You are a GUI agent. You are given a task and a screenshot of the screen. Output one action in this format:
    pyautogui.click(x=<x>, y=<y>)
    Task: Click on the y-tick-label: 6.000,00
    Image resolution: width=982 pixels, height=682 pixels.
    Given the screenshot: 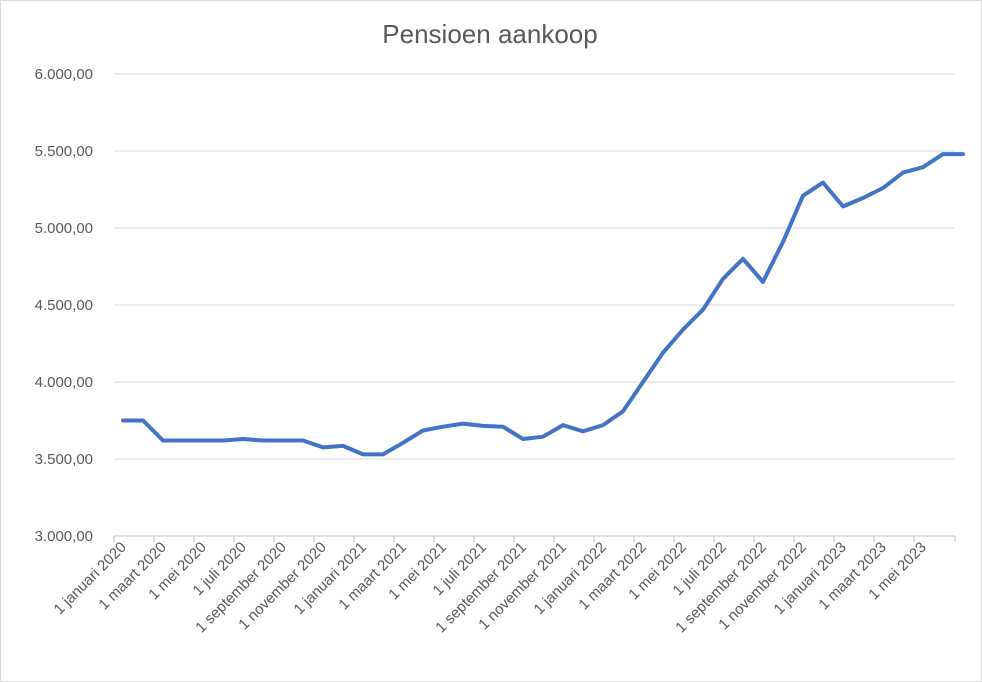 What is the action you would take?
    pyautogui.click(x=64, y=74)
    